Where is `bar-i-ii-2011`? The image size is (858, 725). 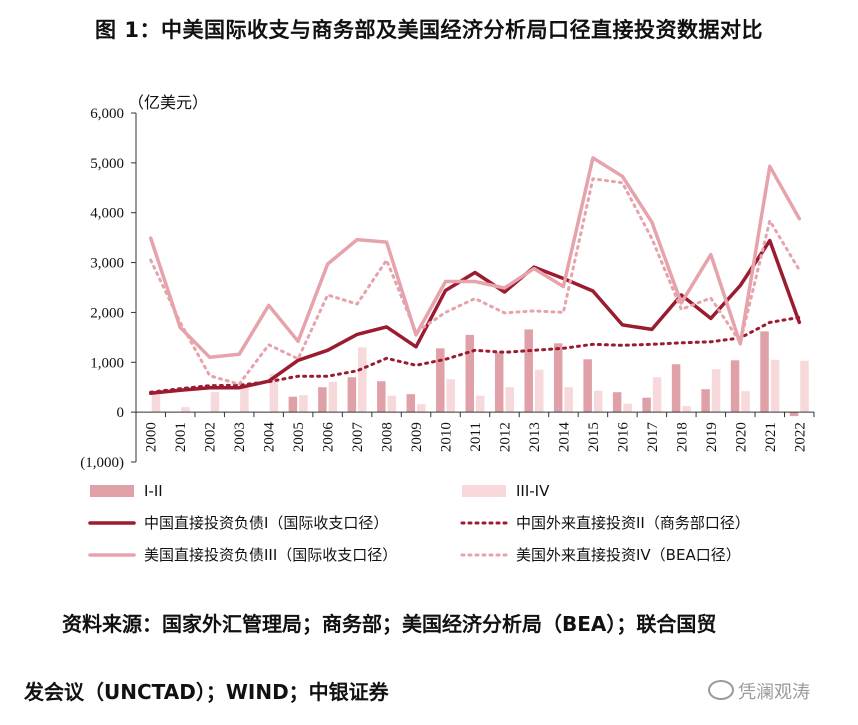 bar-i-ii-2011 is located at coordinates (469, 373).